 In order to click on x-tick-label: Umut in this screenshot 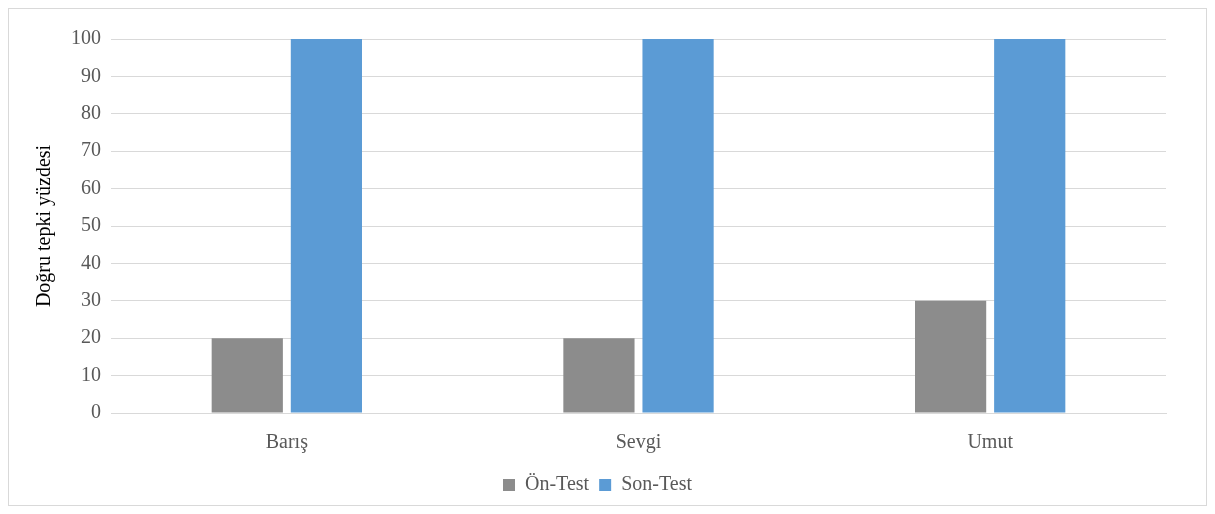, I will do `click(990, 441)`.